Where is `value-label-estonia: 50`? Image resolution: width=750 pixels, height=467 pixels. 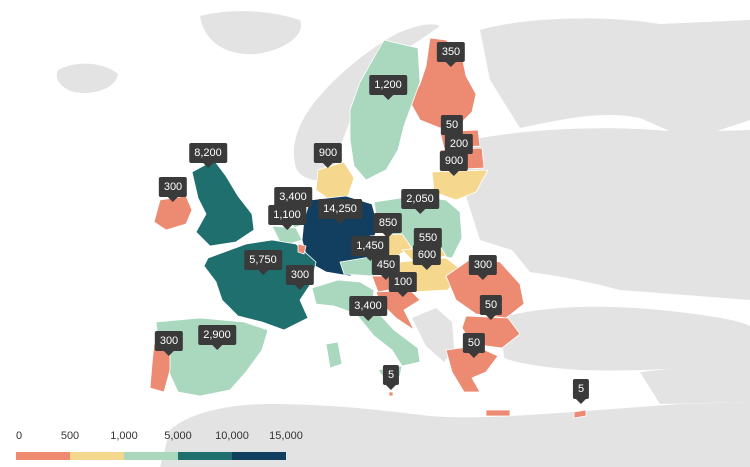
value-label-estonia: 50 is located at coordinates (452, 127).